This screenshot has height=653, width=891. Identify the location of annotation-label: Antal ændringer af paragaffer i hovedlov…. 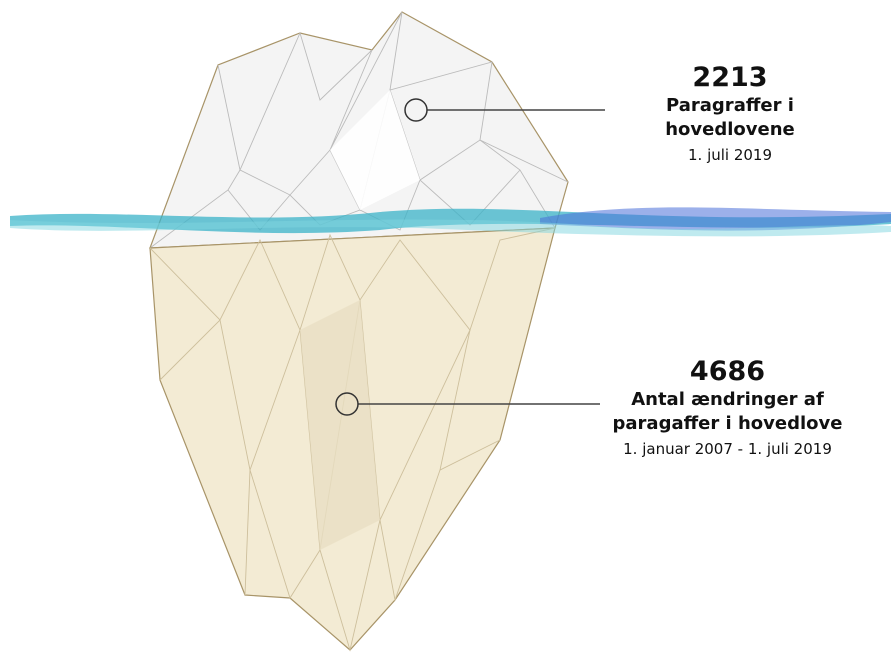
(727, 411).